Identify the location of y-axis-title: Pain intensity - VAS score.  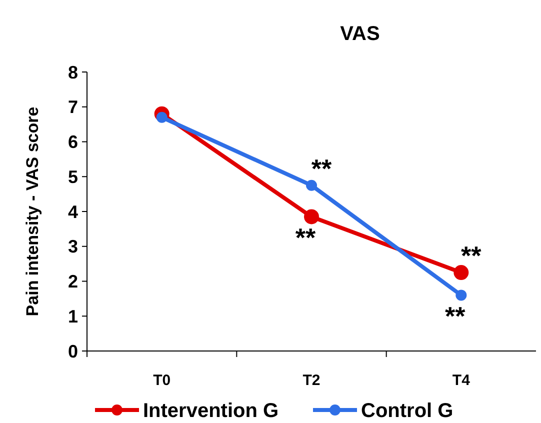
(32, 211).